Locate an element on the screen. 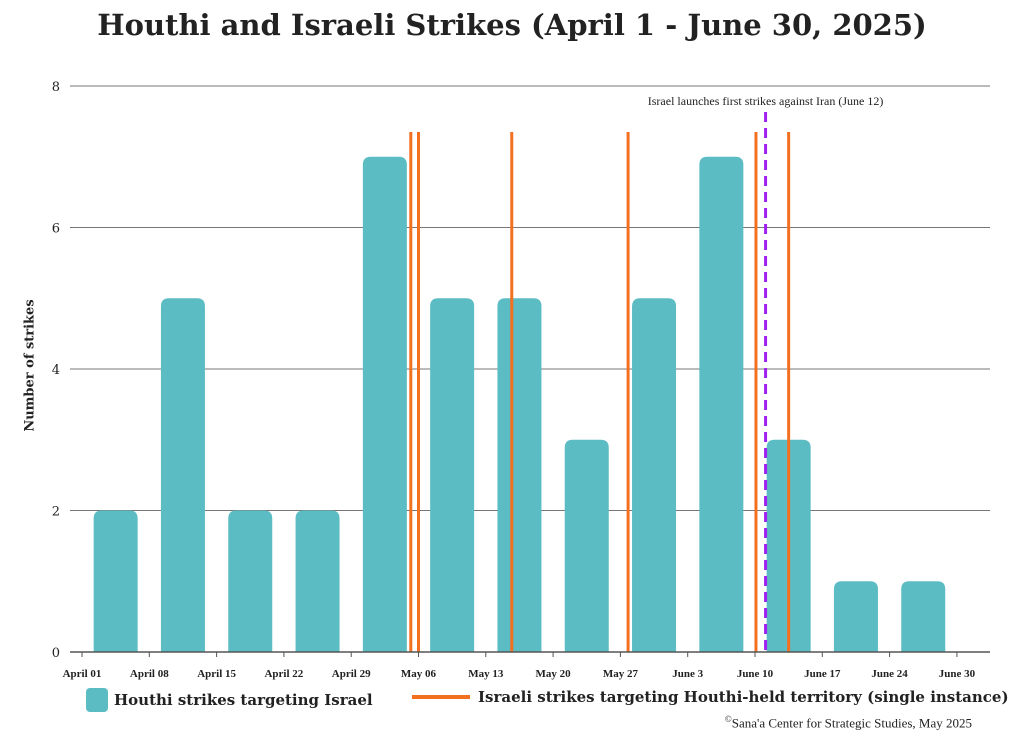 This screenshot has width=1024, height=736. legend-swatch-line is located at coordinates (441, 697).